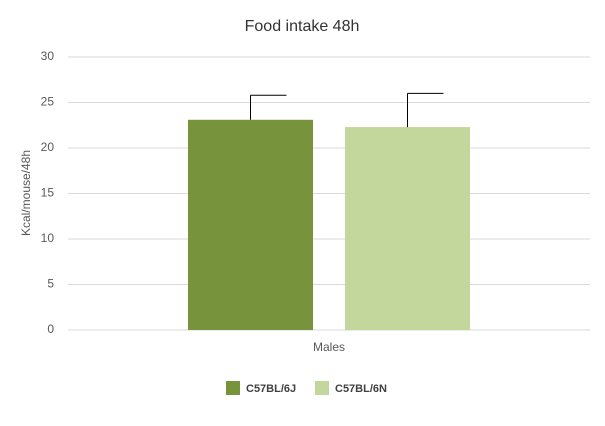 The height and width of the screenshot is (426, 605). Describe the element at coordinates (48, 193) in the screenshot. I see `y-tick-label: 15` at that location.